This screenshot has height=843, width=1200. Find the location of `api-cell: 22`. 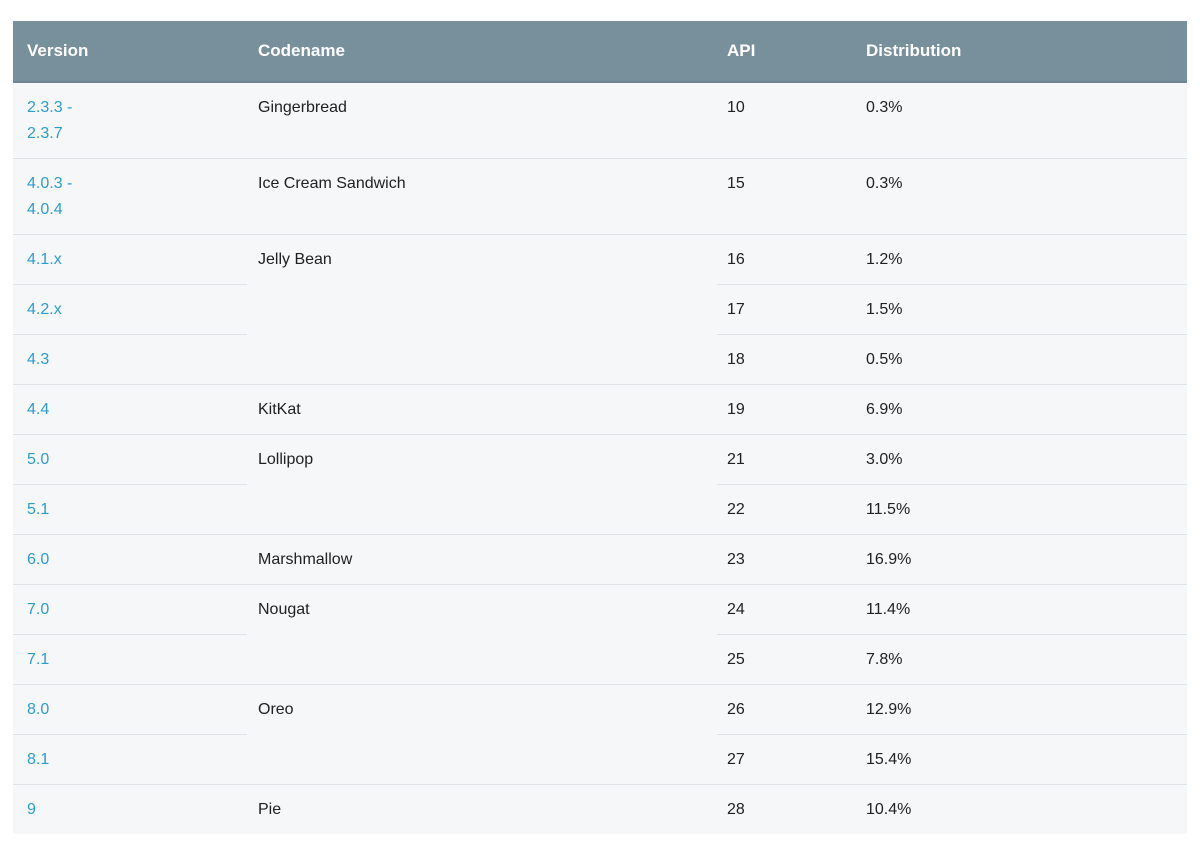

api-cell: 22 is located at coordinates (786, 509).